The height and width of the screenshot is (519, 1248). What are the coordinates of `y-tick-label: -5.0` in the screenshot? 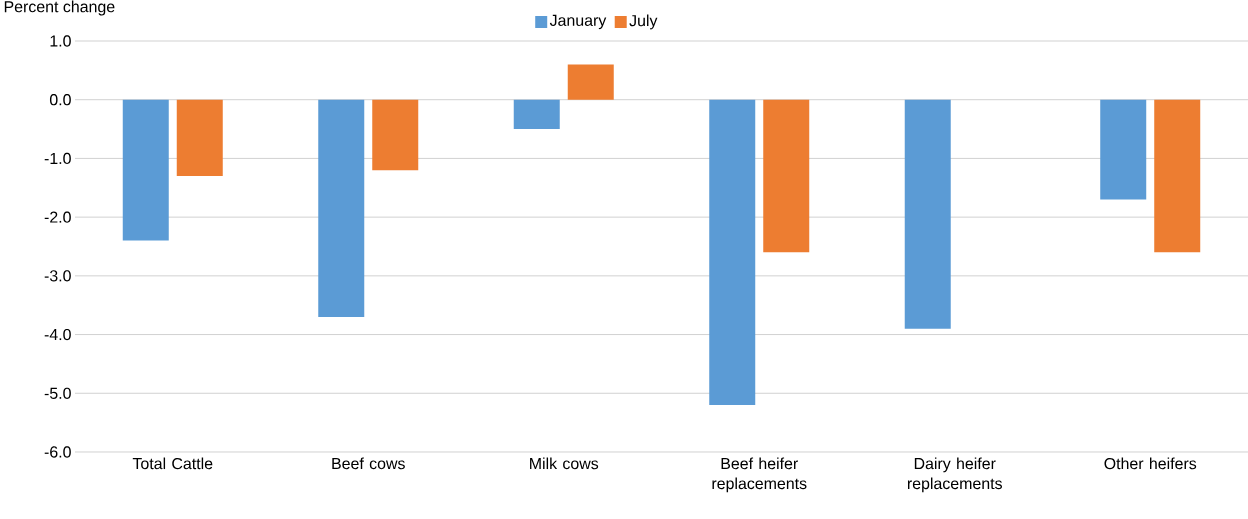 It's located at (57, 393).